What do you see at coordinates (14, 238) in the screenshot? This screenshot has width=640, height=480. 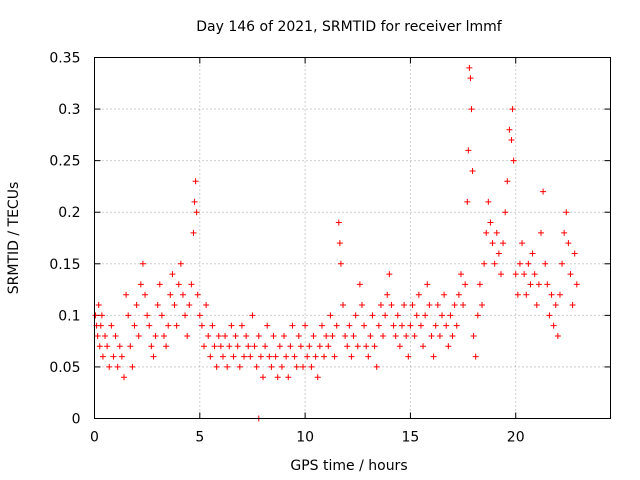 I see `y-axis-label: SRMTID / TECUs` at bounding box center [14, 238].